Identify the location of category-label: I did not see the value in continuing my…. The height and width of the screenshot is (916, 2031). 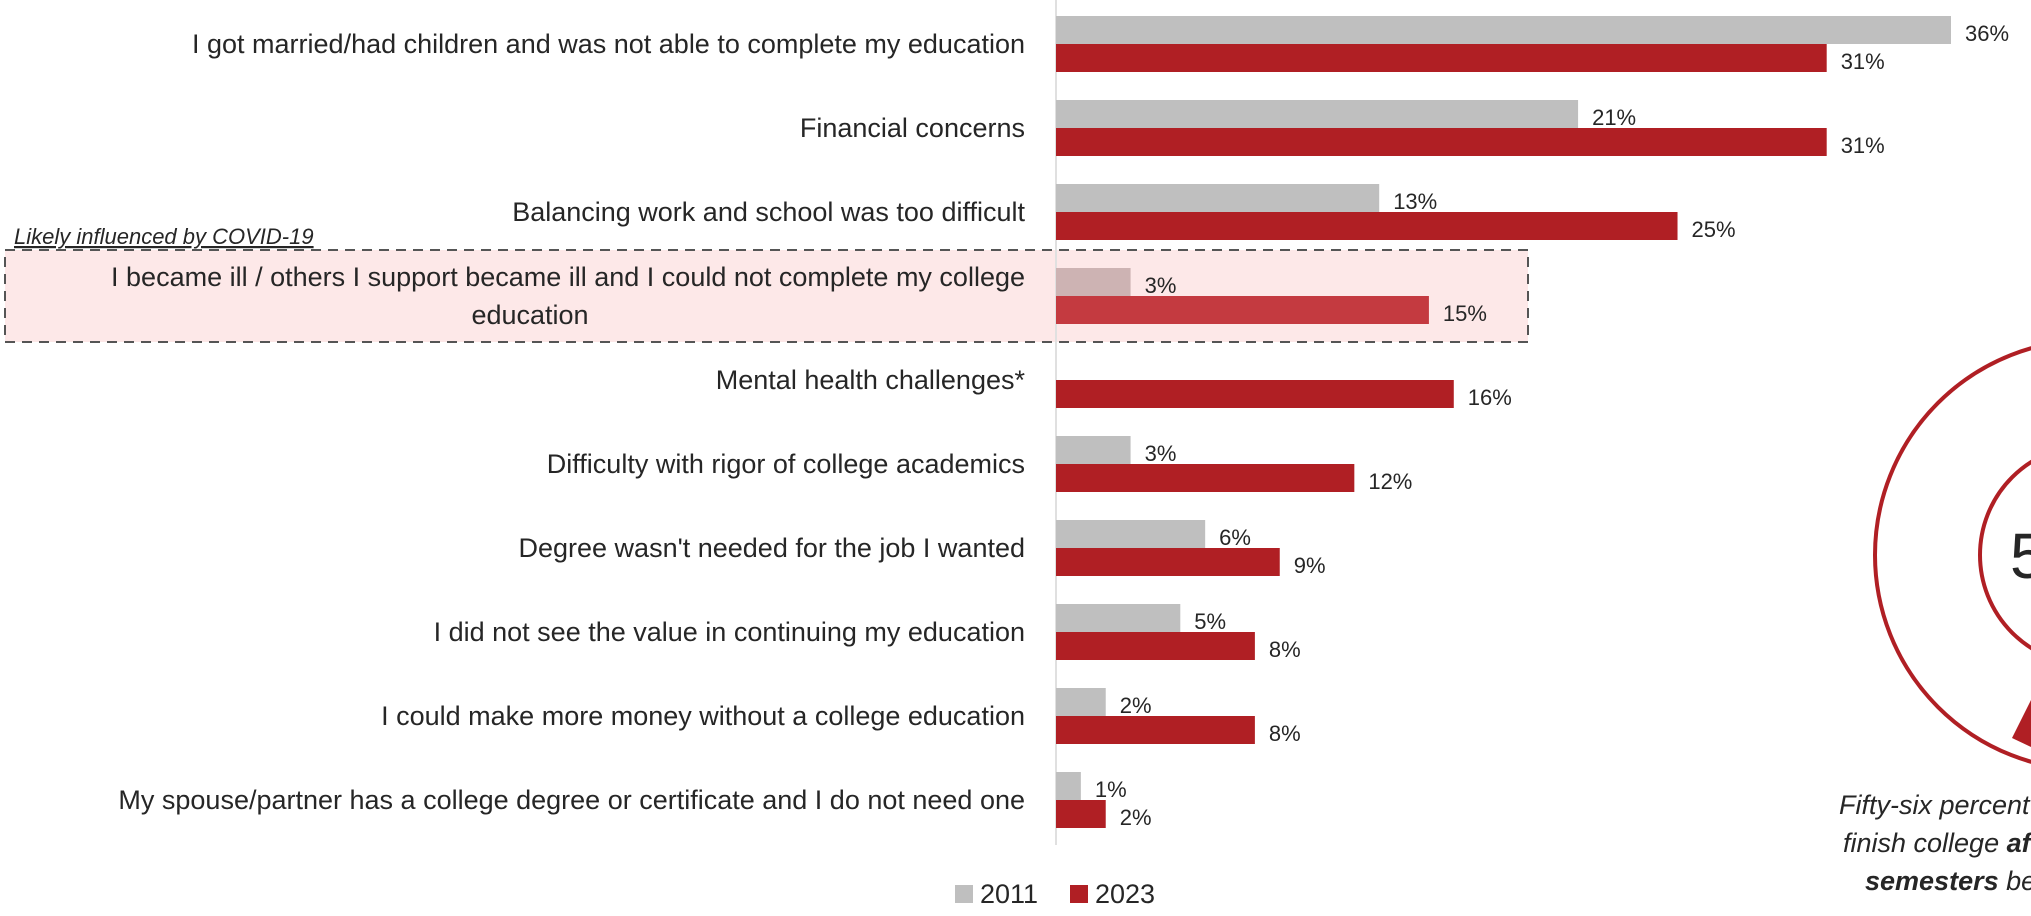
(729, 632).